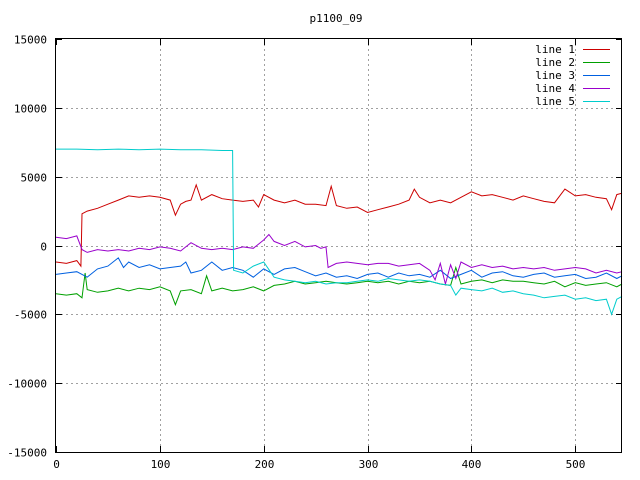 Image resolution: width=640 pixels, height=480 pixels. I want to click on y-tick-label: 10000, so click(30, 109).